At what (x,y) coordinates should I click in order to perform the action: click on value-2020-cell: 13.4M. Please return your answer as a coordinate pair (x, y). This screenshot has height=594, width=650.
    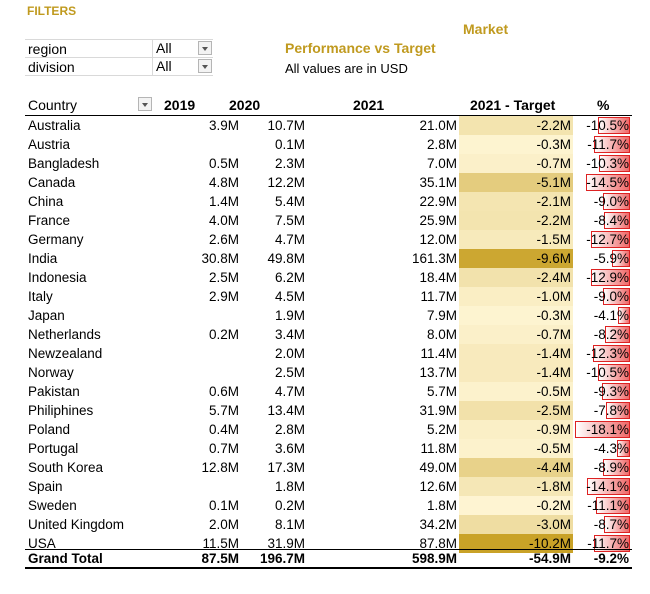
    Looking at the image, I should click on (286, 410).